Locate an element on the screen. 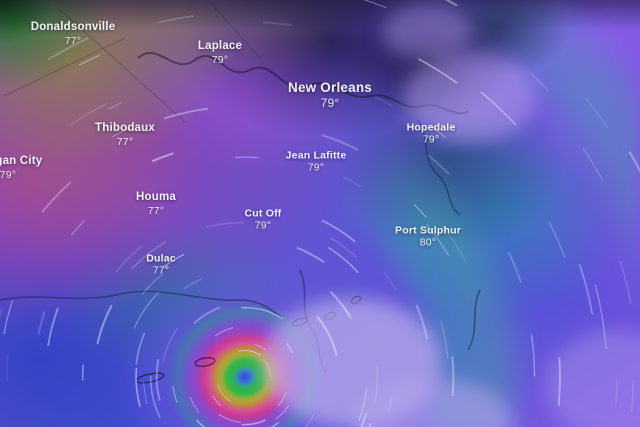 The image size is (640, 427). city-name: Houma is located at coordinates (156, 197).